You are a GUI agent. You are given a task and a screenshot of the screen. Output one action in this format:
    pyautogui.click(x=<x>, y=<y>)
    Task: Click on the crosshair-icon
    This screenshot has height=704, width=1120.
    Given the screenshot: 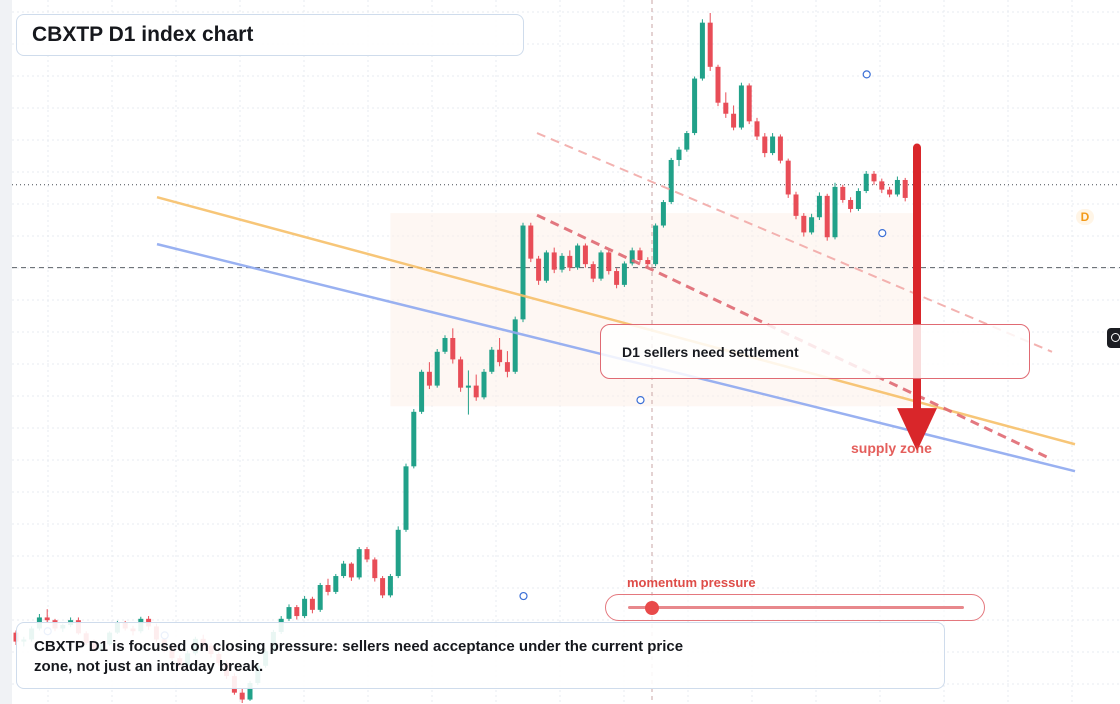 What is the action you would take?
    pyautogui.click(x=1115, y=337)
    